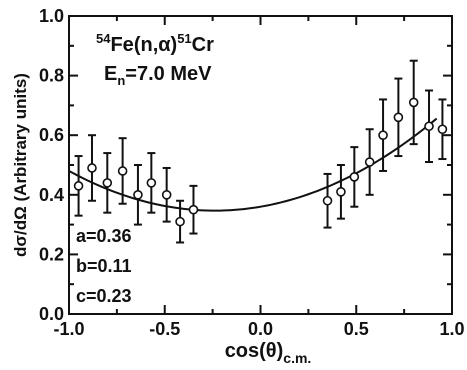  Describe the element at coordinates (254, 351) in the screenshot. I see `x-axis-label-main: cos(θ)` at that location.